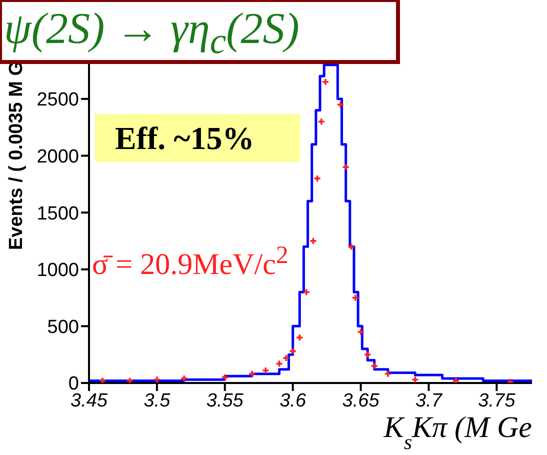 Image resolution: width=547 pixels, height=455 pixels. What do you see at coordinates (225, 401) in the screenshot?
I see `x-tick-label: 3.55` at bounding box center [225, 401].